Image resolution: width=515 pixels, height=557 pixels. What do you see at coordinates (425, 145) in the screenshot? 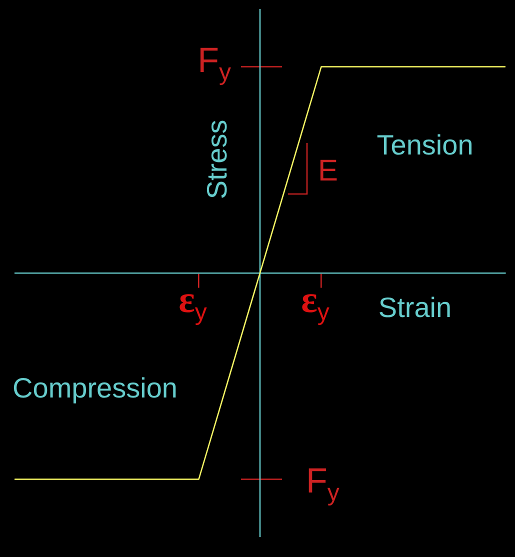
I see `annotation: Tension` at bounding box center [425, 145].